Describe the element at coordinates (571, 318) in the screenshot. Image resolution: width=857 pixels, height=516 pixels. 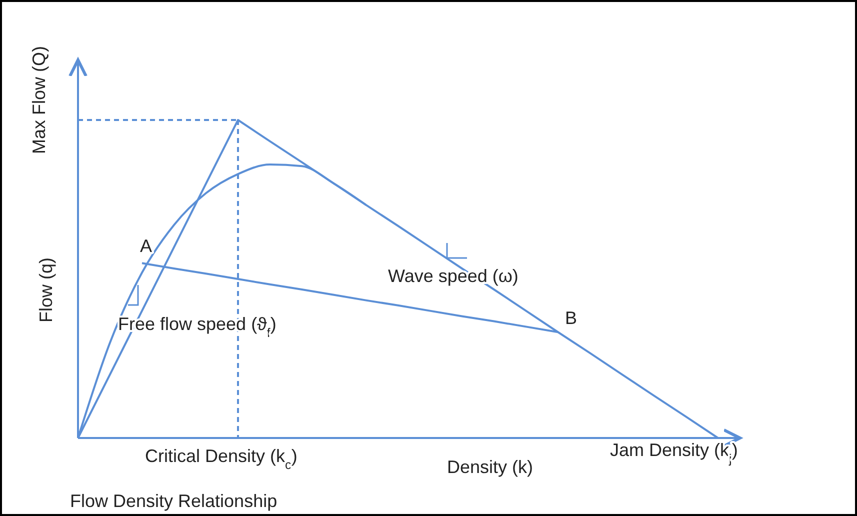
I see `annotation: B` at that location.